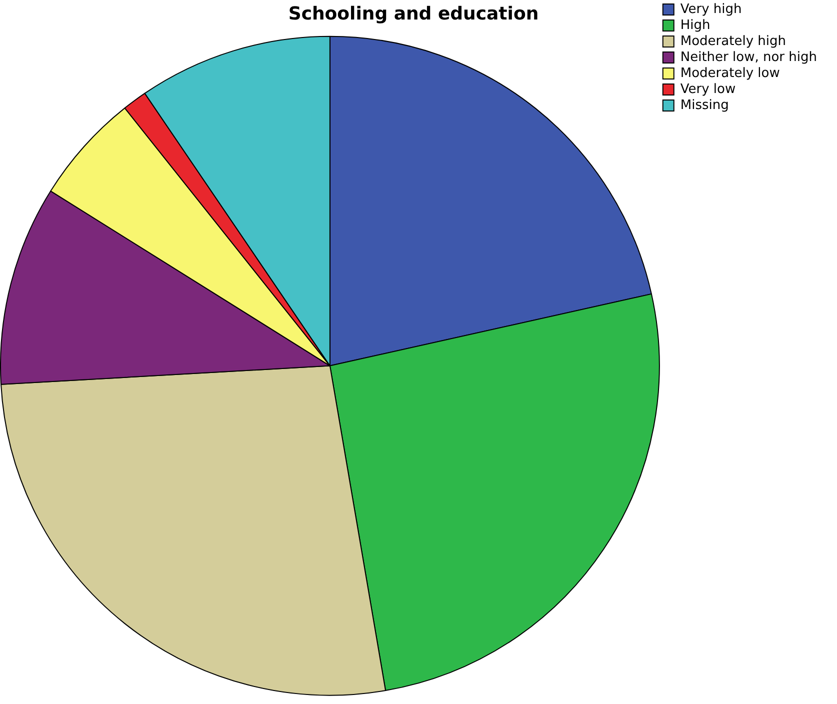 This screenshot has width=837, height=704. What do you see at coordinates (708, 89) in the screenshot?
I see `legend-label: Very low` at bounding box center [708, 89].